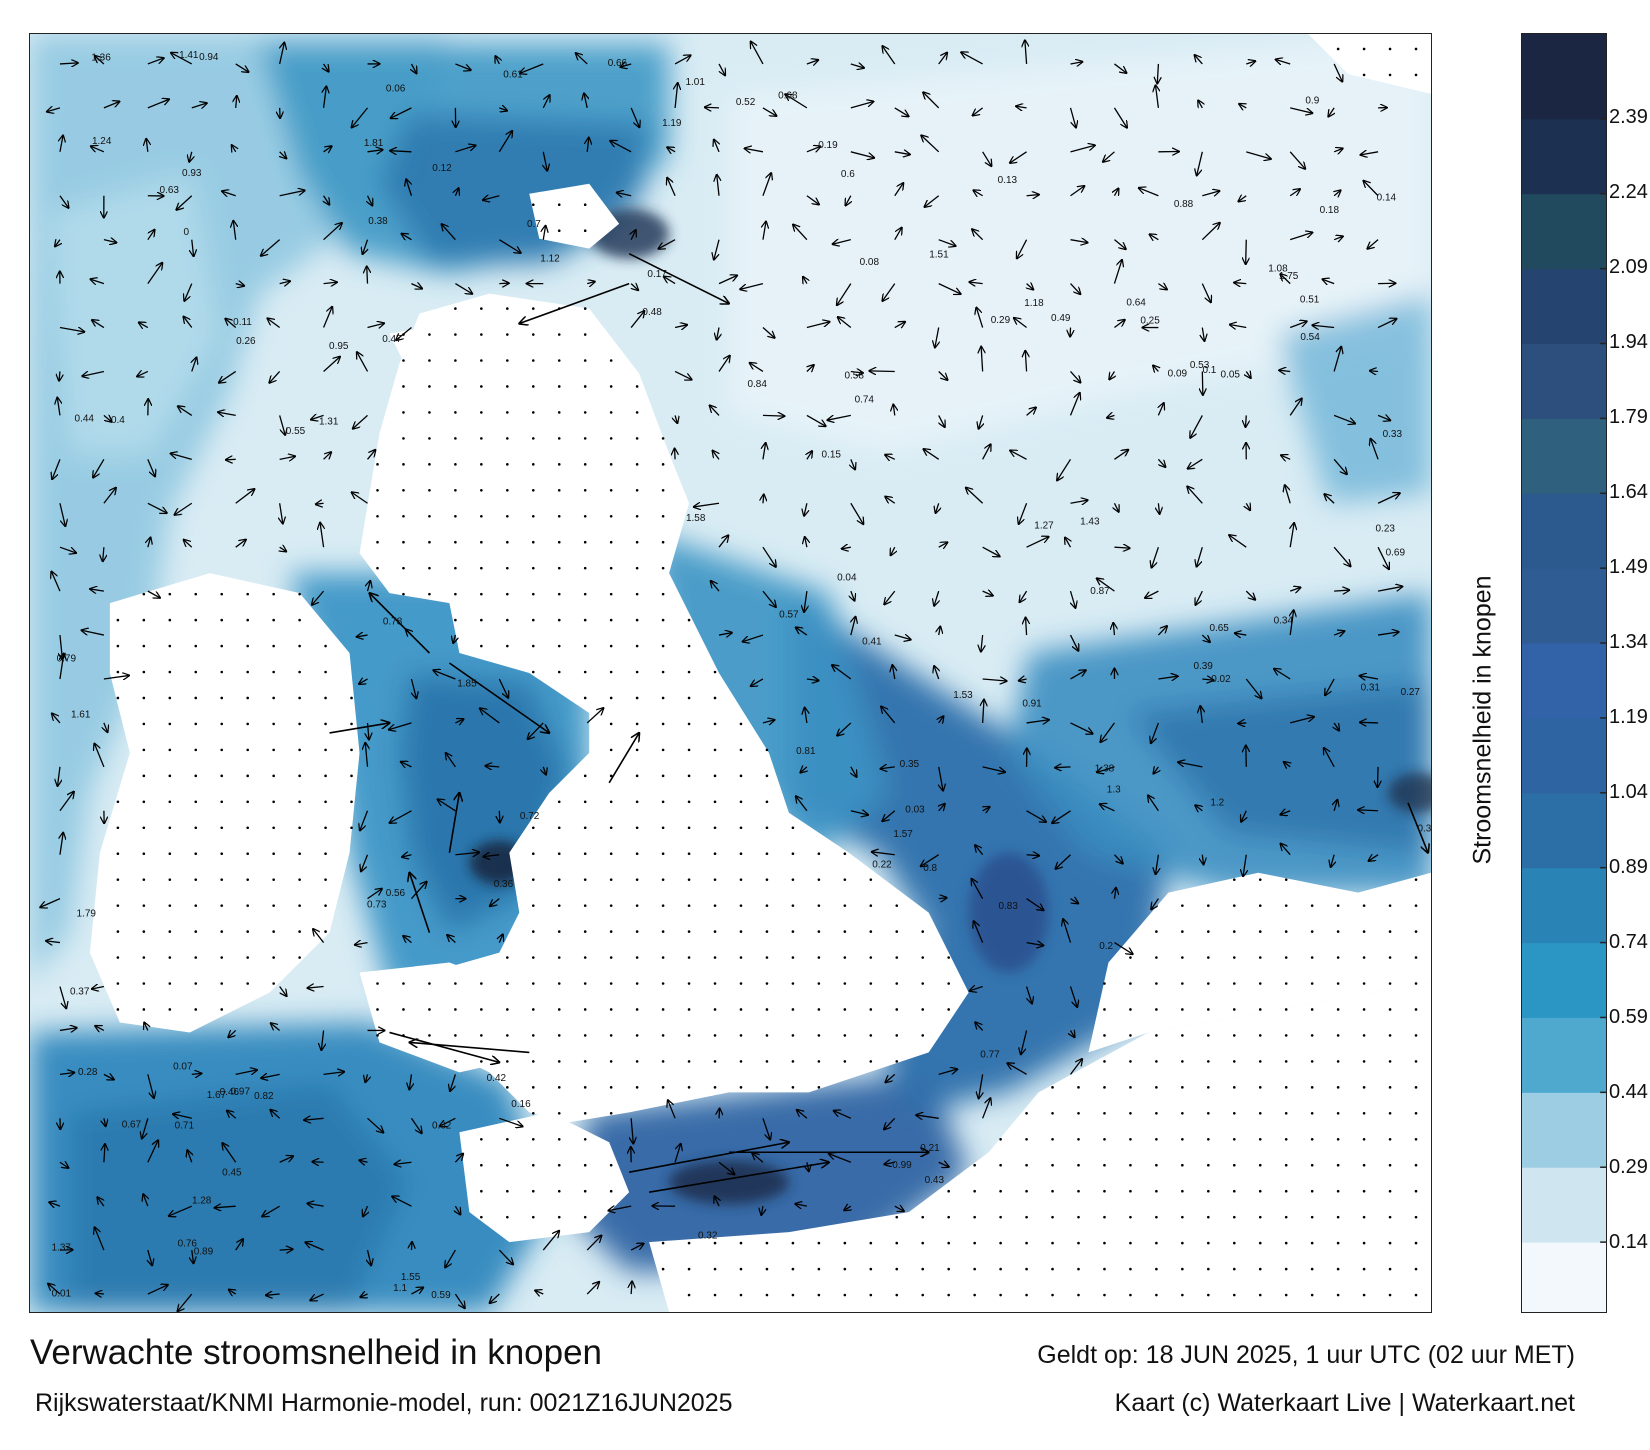  I want to click on speed-label: 1.36, so click(101, 58).